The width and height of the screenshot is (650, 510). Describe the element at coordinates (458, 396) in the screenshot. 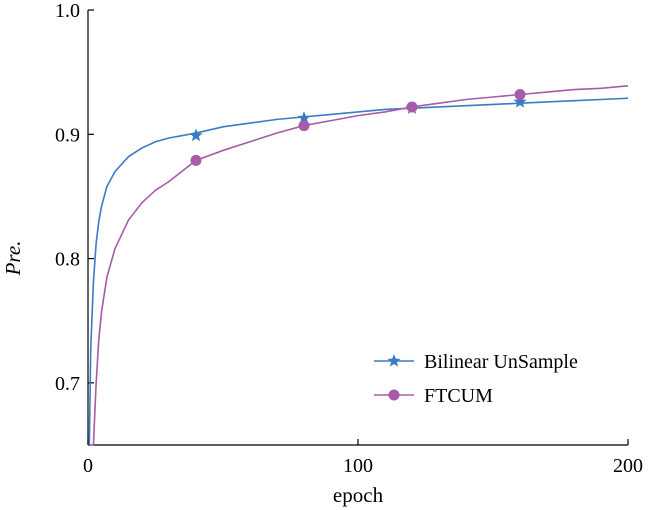

I see `legend-label-ftcum: FTCUM` at that location.